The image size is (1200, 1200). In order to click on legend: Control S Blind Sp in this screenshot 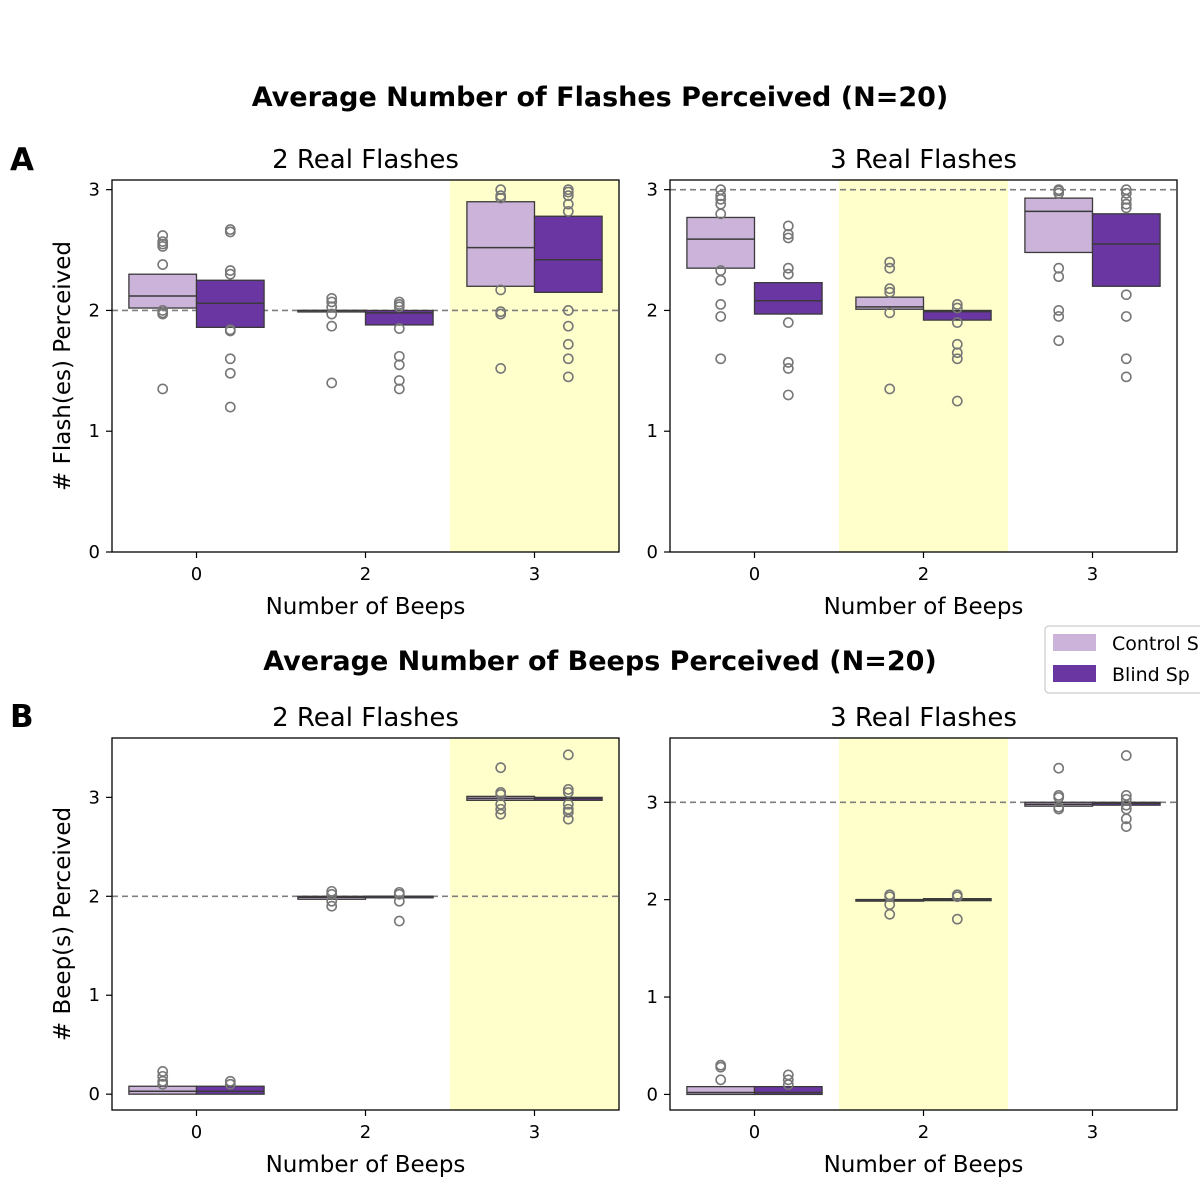, I will do `click(1122, 659)`.